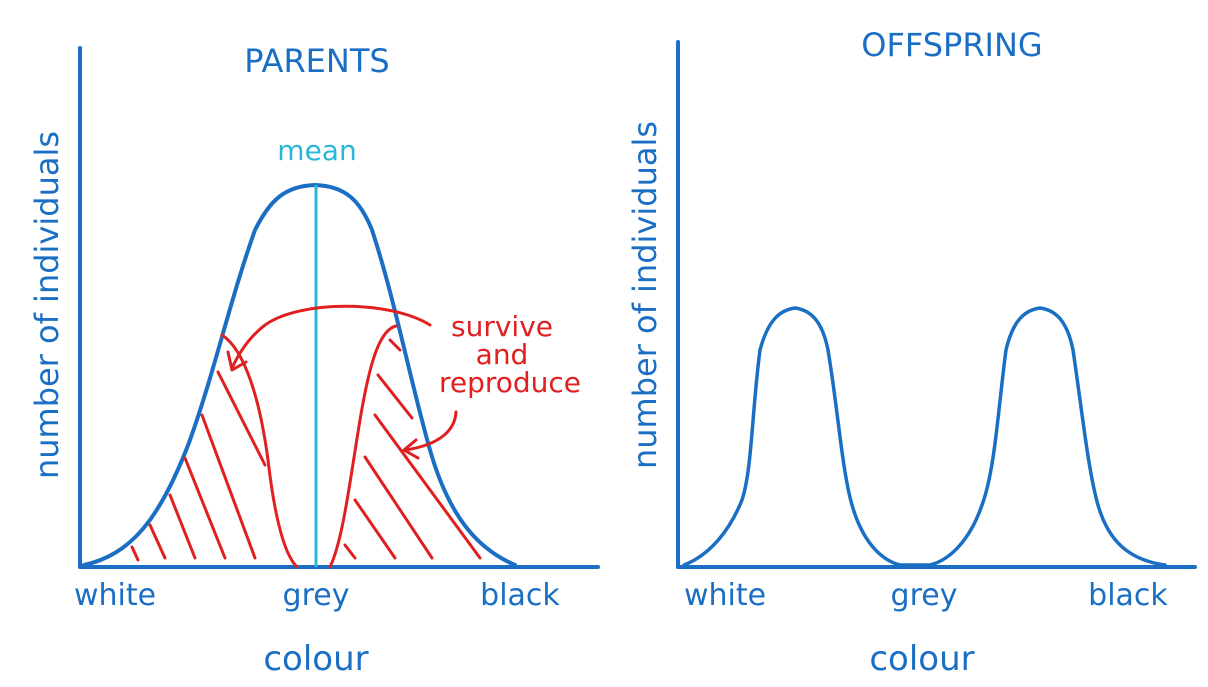 The width and height of the screenshot is (1208, 687). Describe the element at coordinates (316, 150) in the screenshot. I see `mean-label: mean` at that location.